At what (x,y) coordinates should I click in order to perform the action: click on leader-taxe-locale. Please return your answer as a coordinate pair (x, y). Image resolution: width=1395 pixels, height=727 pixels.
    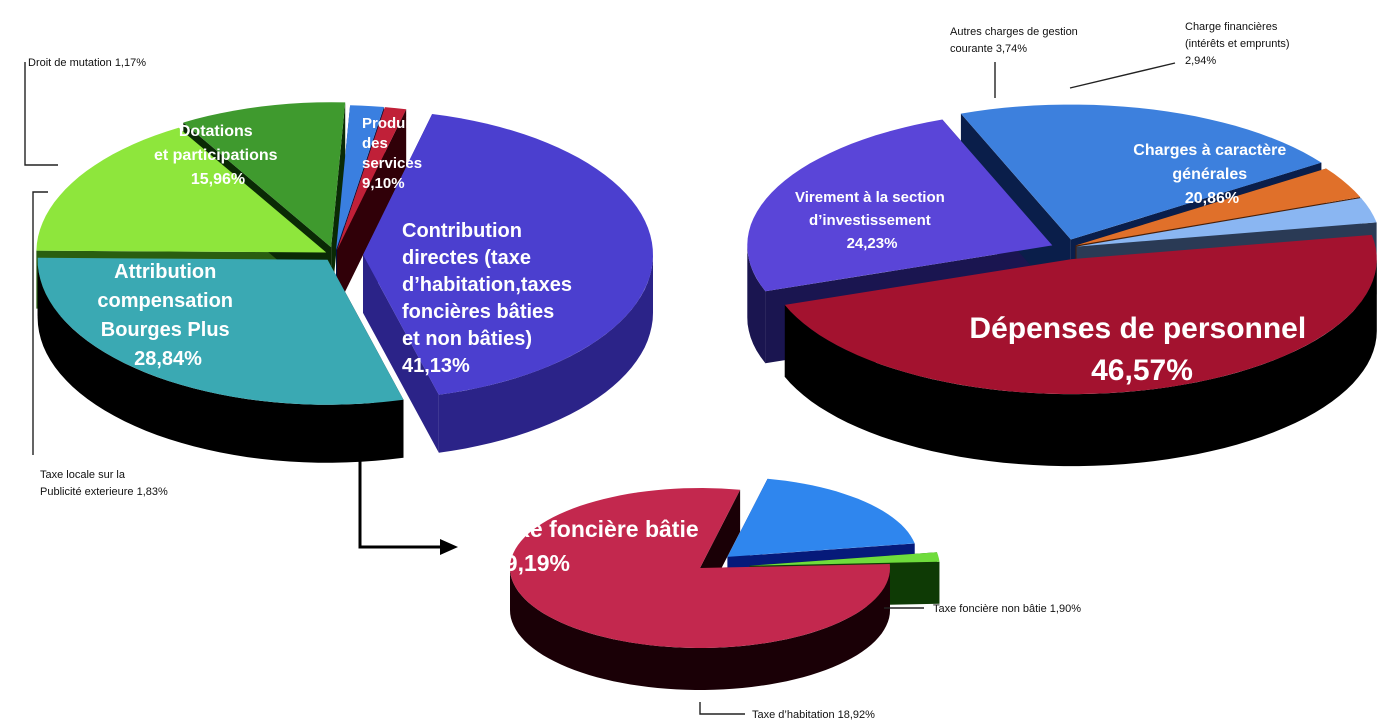
    Looking at the image, I should click on (40, 323).